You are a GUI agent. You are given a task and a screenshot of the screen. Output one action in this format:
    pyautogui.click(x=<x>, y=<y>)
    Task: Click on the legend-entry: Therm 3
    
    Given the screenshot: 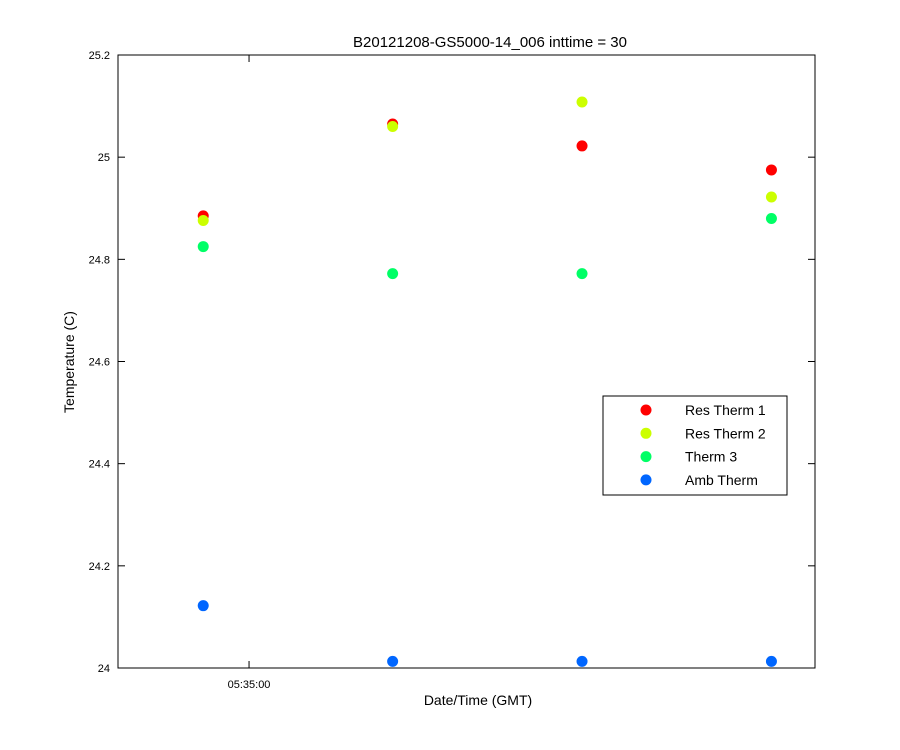 What is the action you would take?
    pyautogui.click(x=711, y=457)
    